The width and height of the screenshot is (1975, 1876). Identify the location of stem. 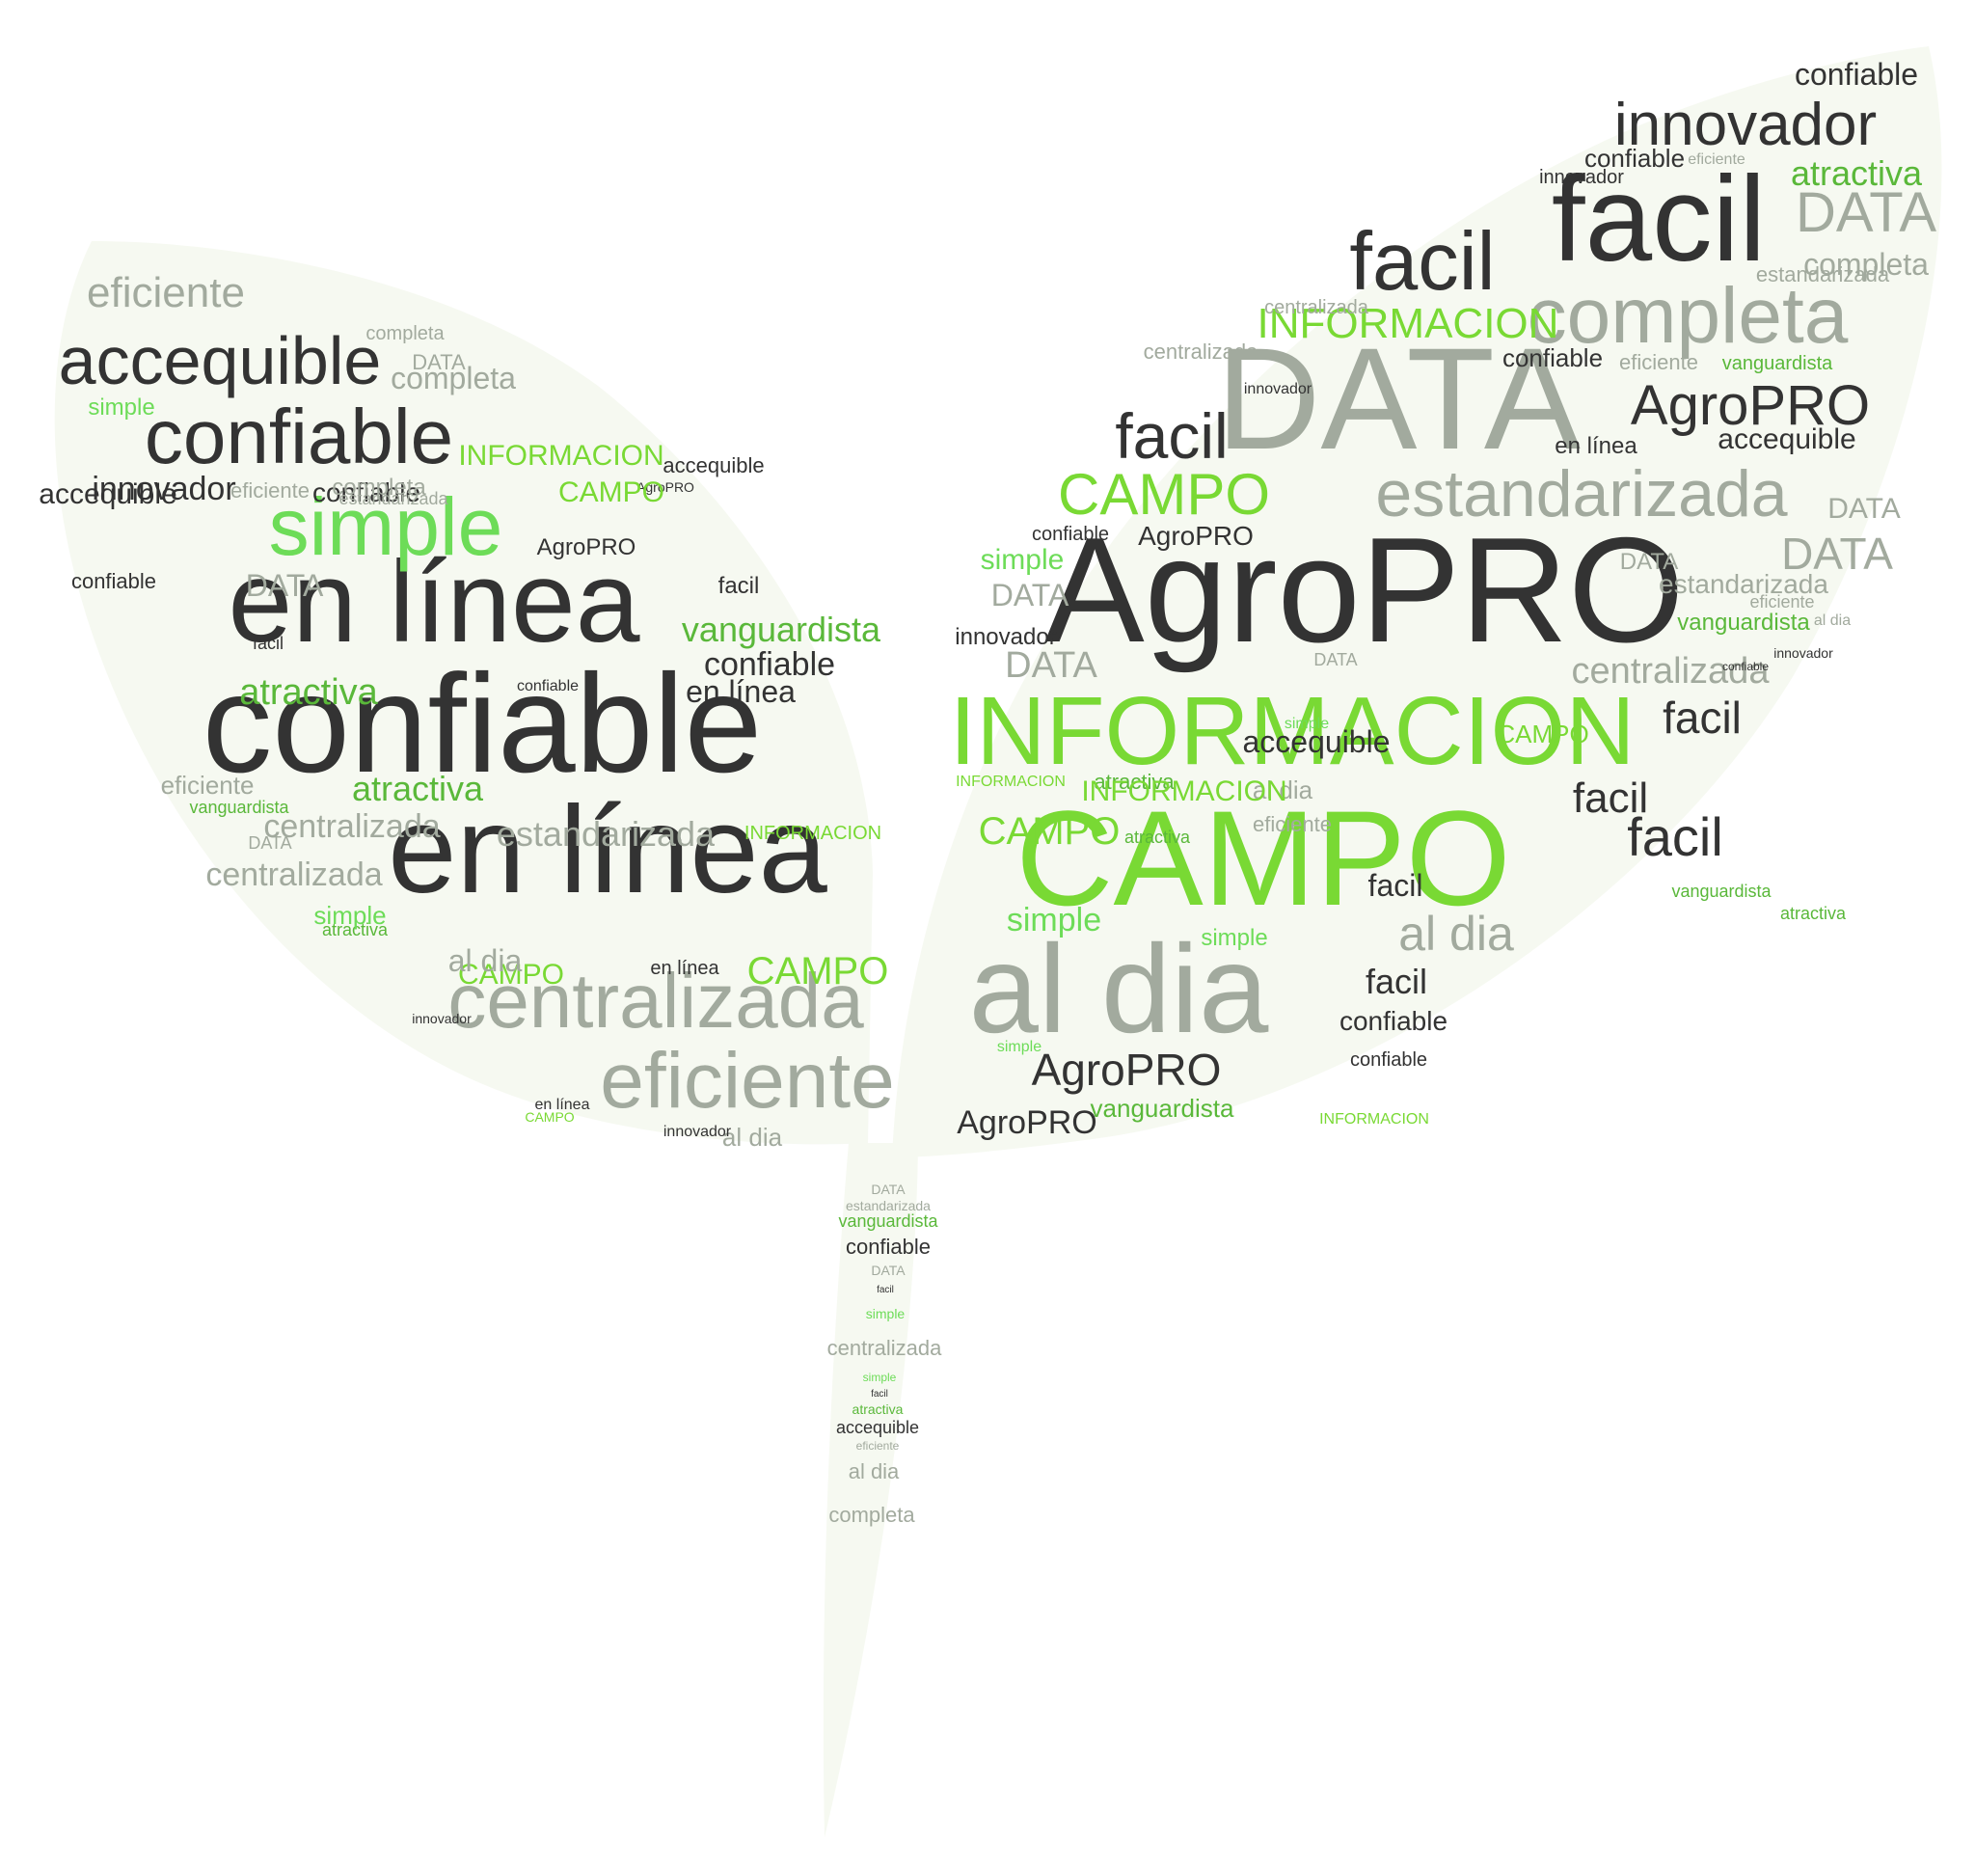
(871, 1490).